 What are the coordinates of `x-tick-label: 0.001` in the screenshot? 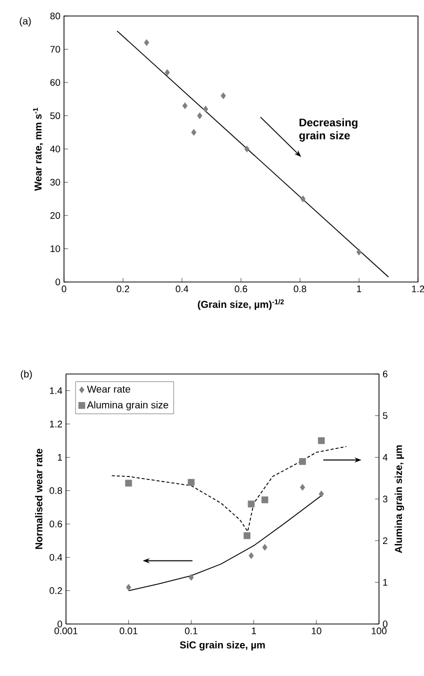 It's located at (66, 631).